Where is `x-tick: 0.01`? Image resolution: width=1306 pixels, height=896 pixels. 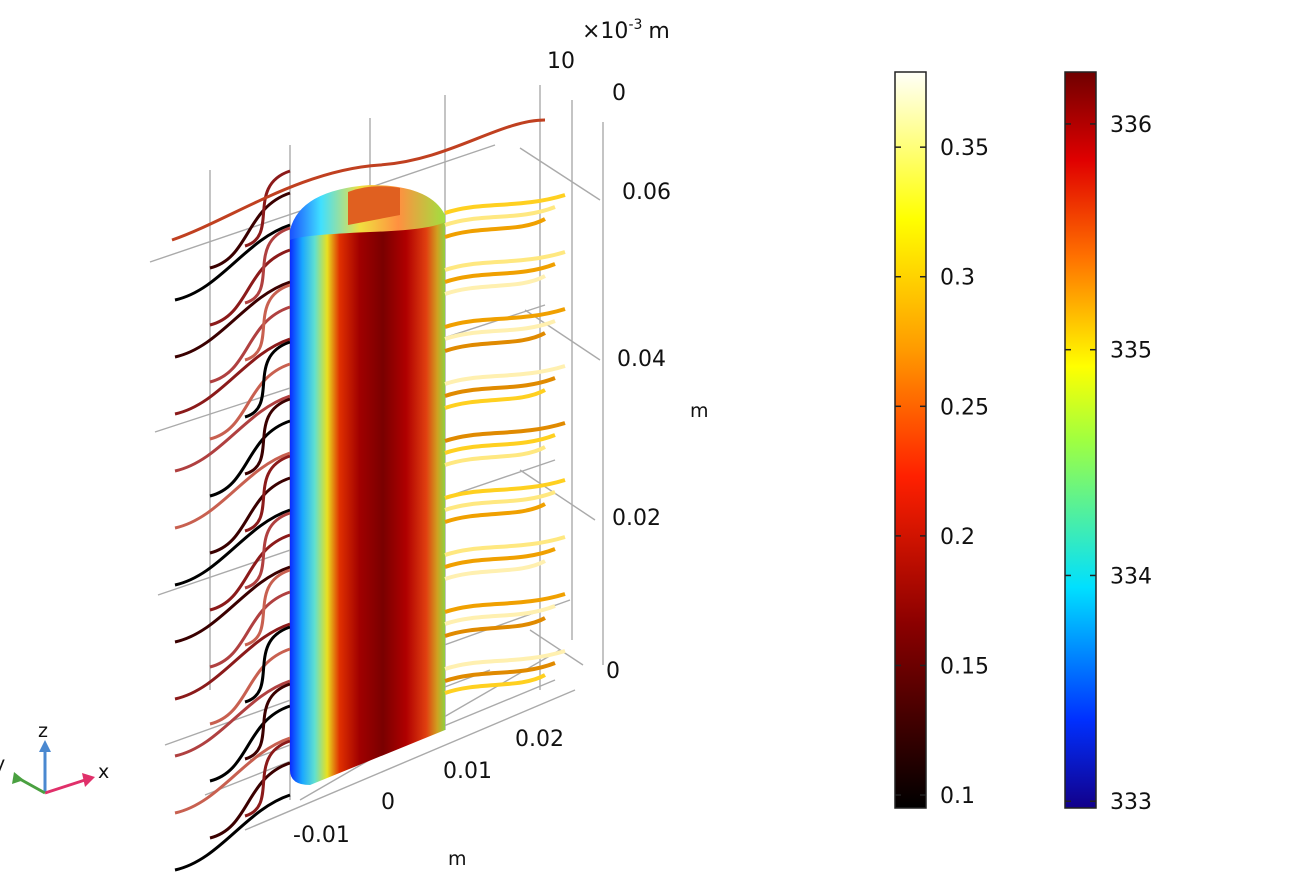 x-tick: 0.01 is located at coordinates (467, 771).